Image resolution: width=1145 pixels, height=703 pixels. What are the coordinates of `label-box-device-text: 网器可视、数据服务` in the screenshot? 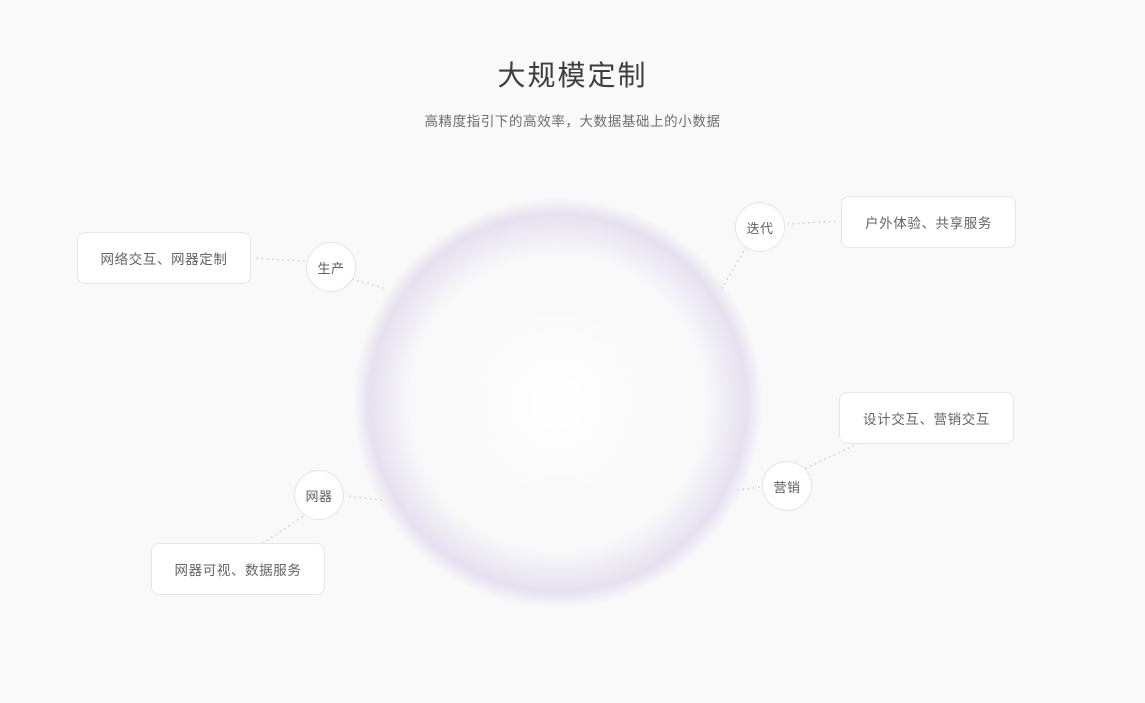 It's located at (238, 570).